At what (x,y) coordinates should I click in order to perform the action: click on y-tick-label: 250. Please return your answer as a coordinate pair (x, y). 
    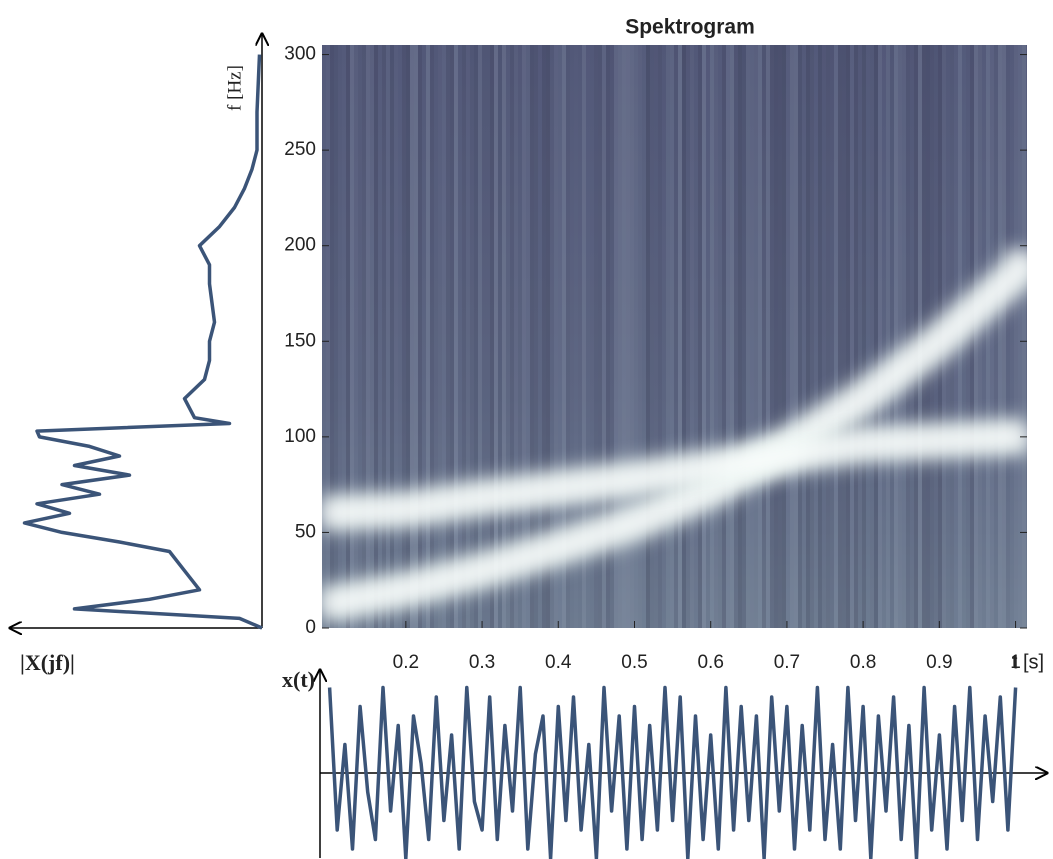
    Looking at the image, I should click on (300, 149).